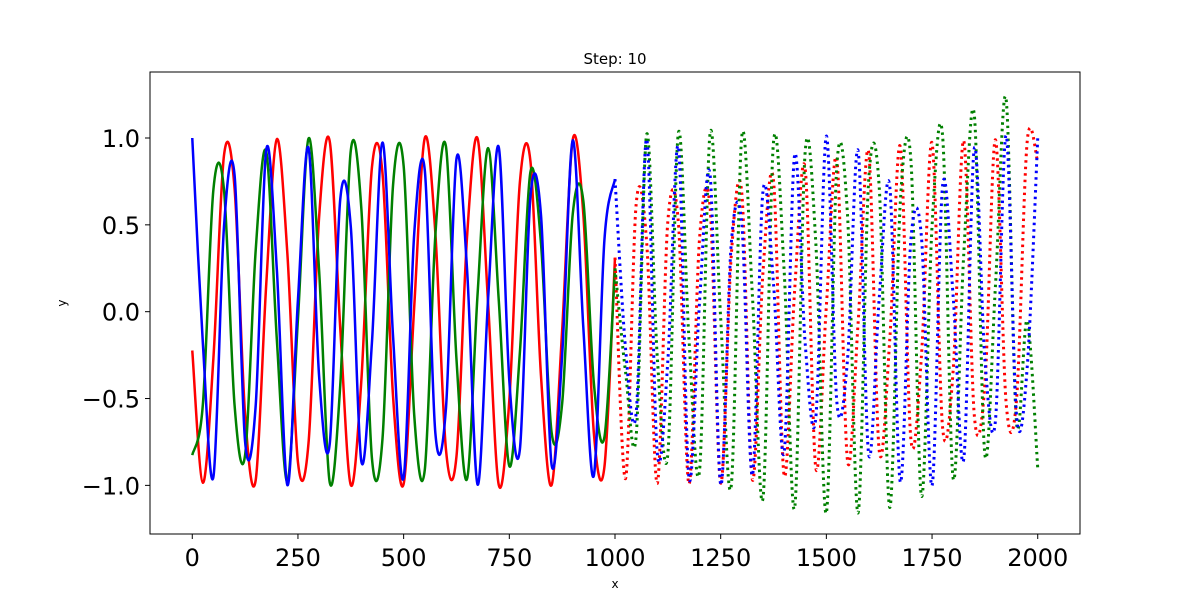 This screenshot has height=600, width=1200. I want to click on x-tick-label: 1250, so click(720, 558).